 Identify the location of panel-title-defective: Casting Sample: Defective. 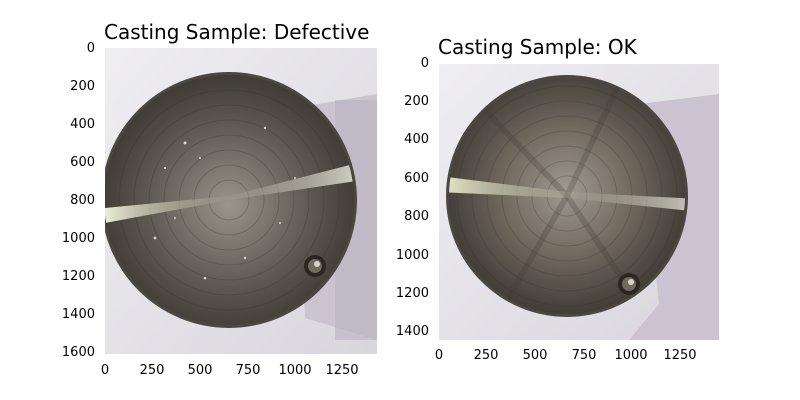
(237, 32).